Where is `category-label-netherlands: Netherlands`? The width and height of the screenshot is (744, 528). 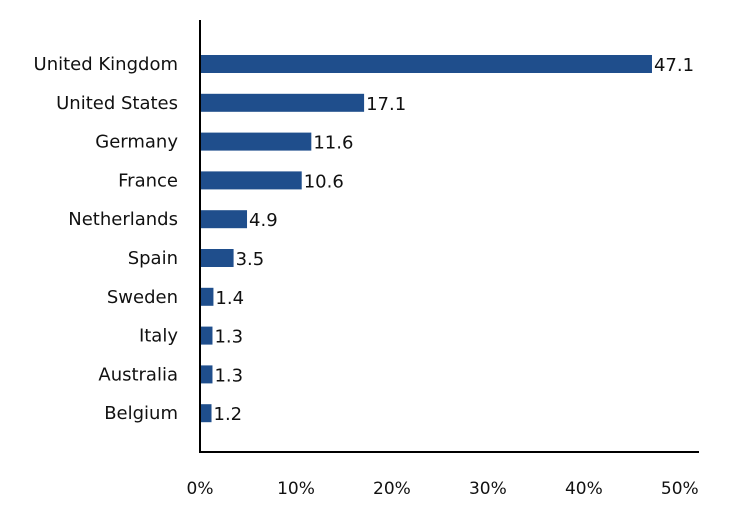
category-label-netherlands: Netherlands is located at coordinates (123, 219).